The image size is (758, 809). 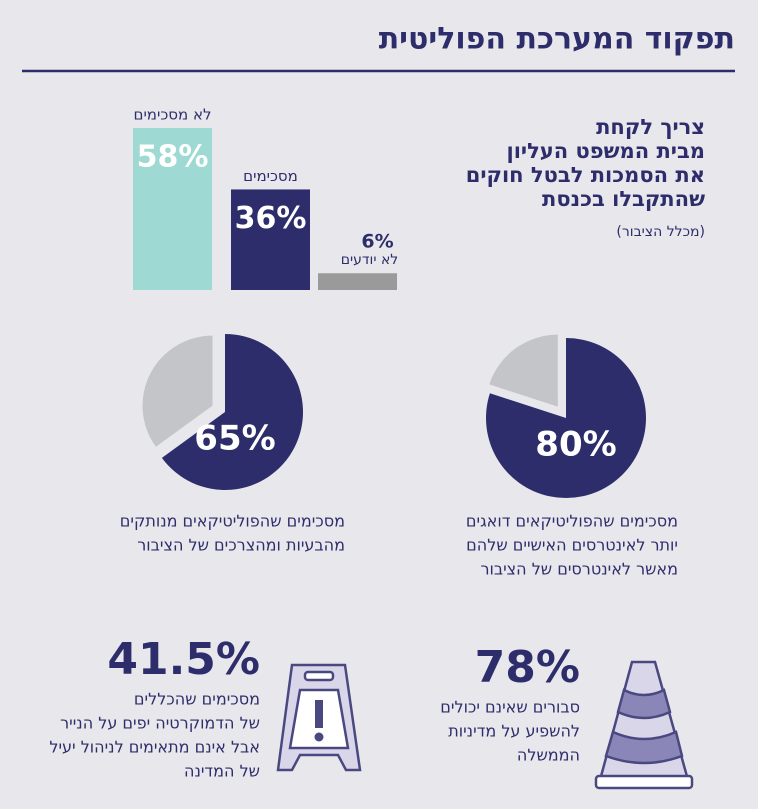 I want to click on stat-value: 78%, so click(x=527, y=667).